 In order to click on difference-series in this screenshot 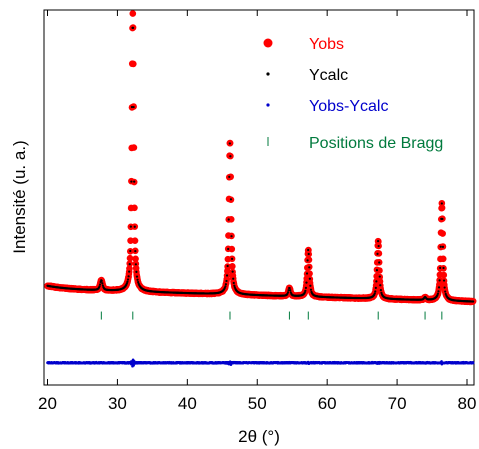, I will do `click(260, 363)`.